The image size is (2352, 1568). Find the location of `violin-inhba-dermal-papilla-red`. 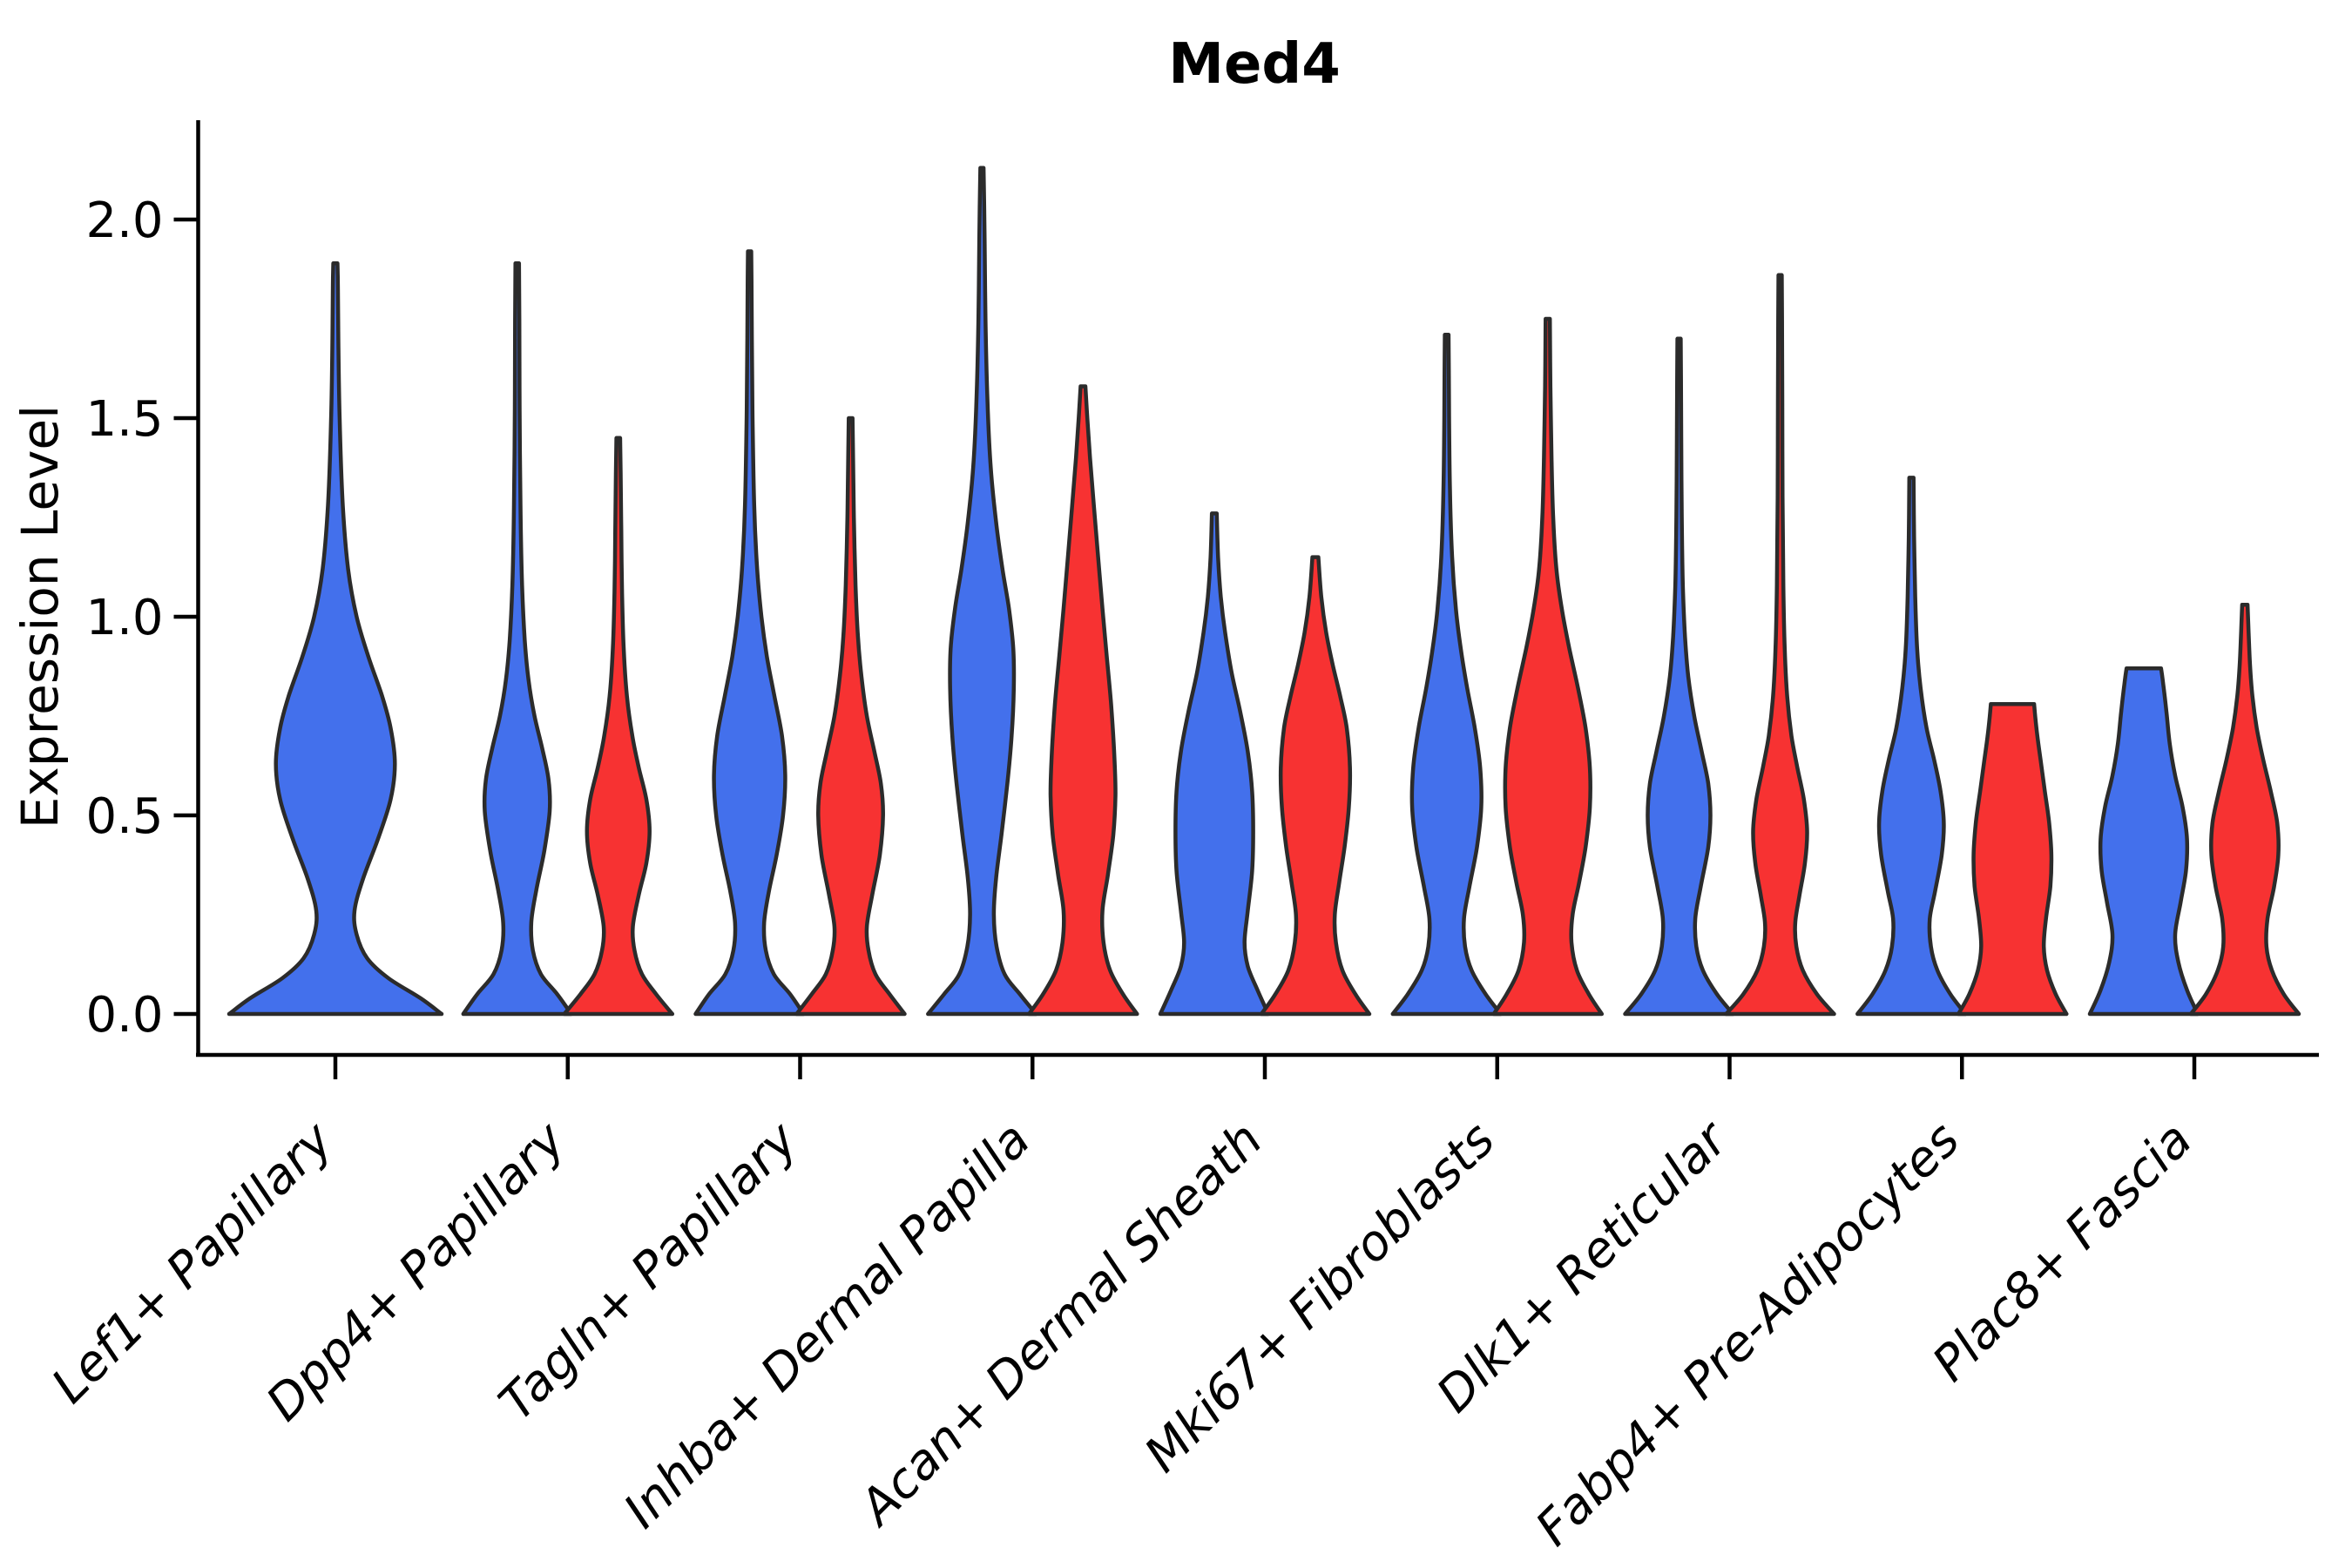

violin-inhba-dermal-papilla-red is located at coordinates (1083, 700).